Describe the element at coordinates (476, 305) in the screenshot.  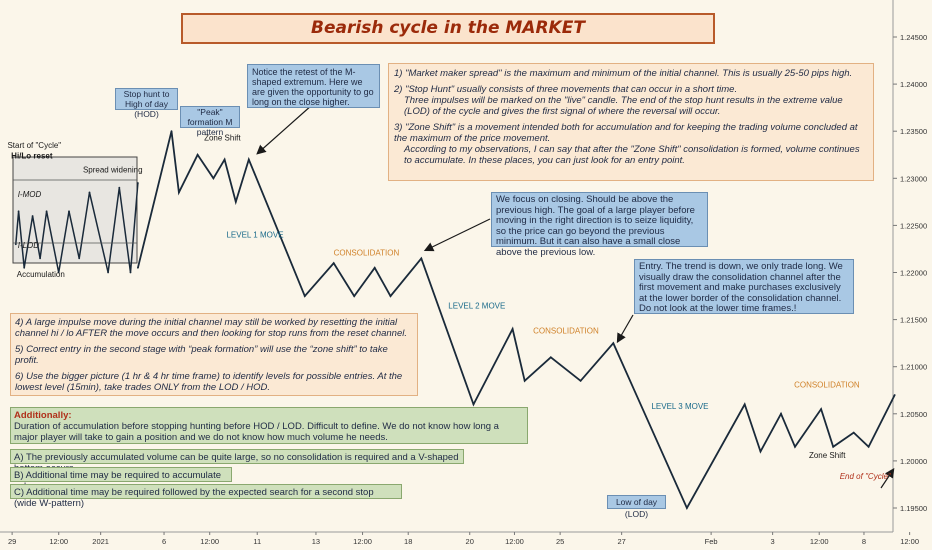
I see `annotation-label: LEVEL 2 MOVE` at that location.